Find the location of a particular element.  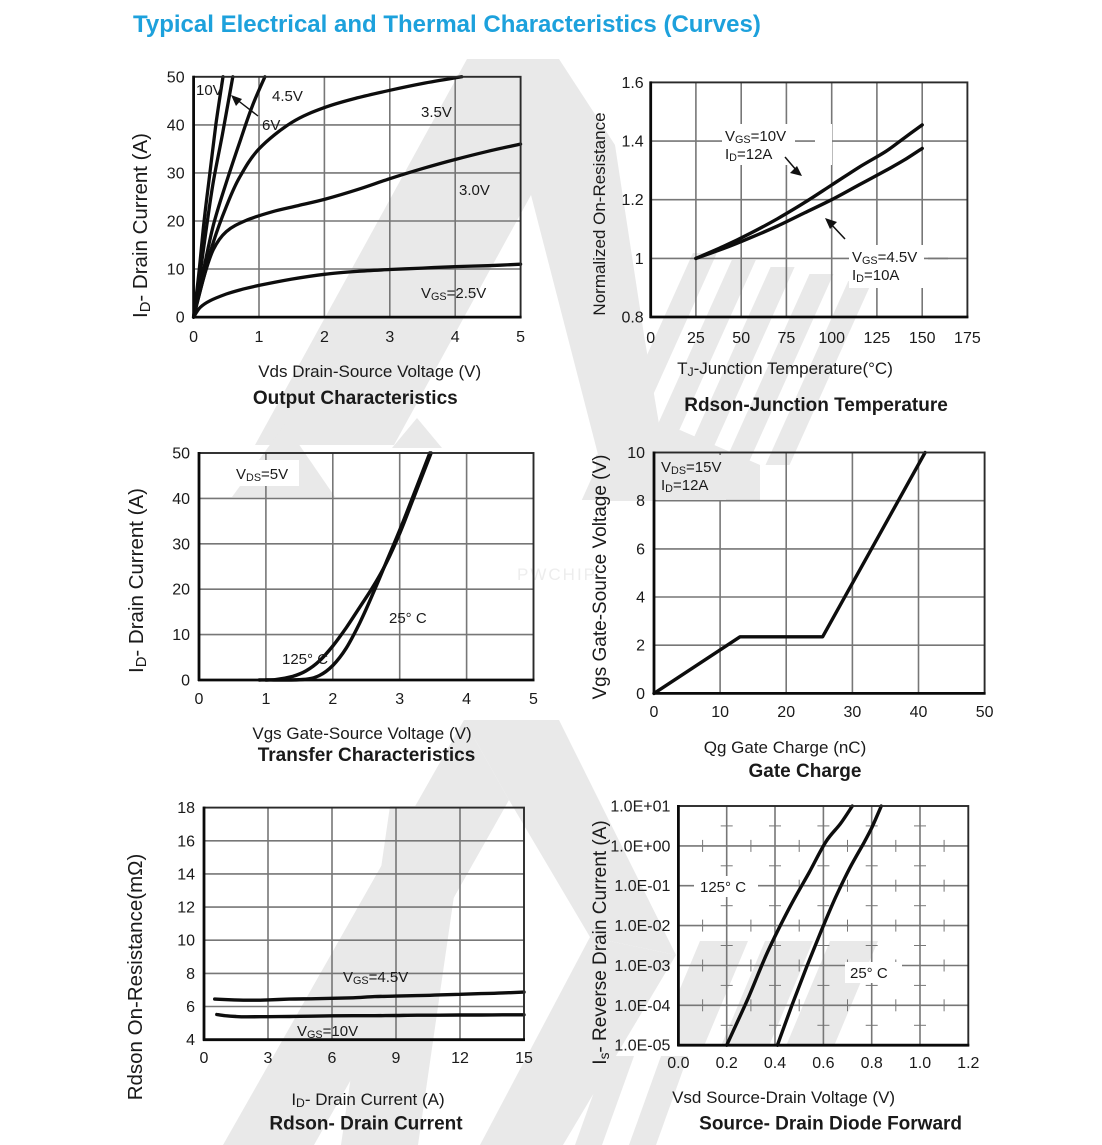

svg-text: 1.6 is located at coordinates (632, 83).